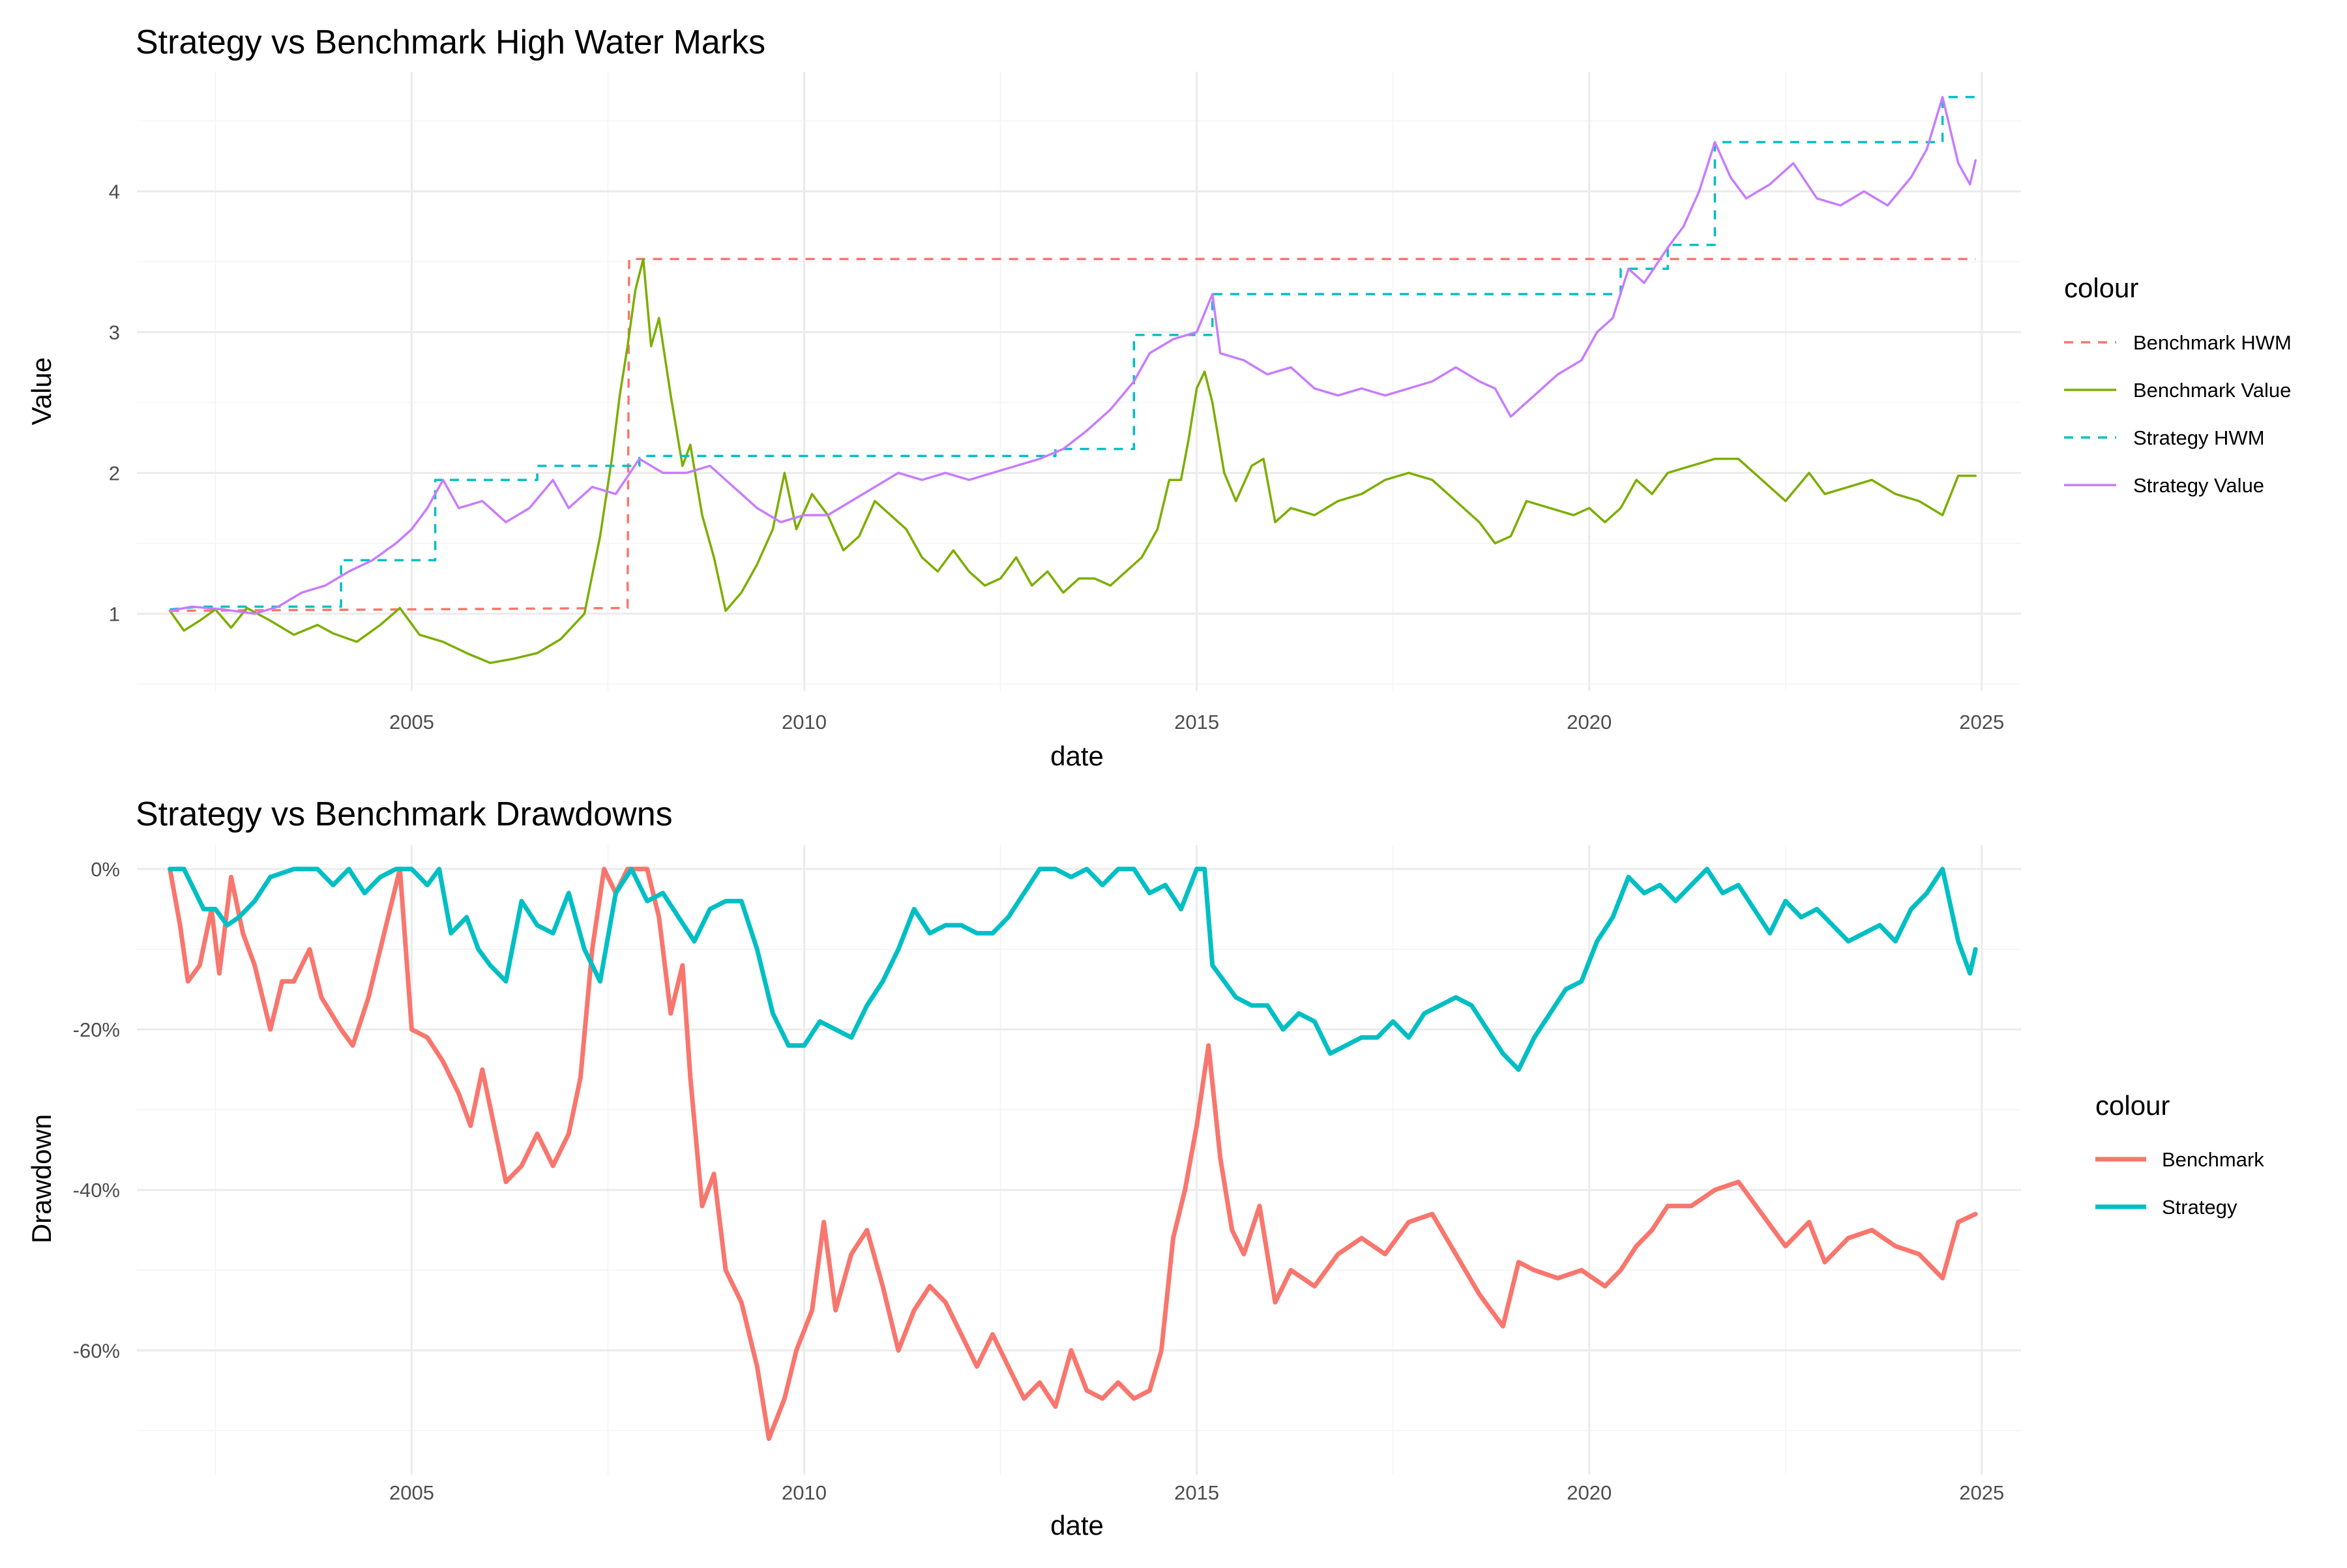 The image size is (2347, 1568). What do you see at coordinates (2212, 342) in the screenshot?
I see `legend-label: Benchmark HWM` at bounding box center [2212, 342].